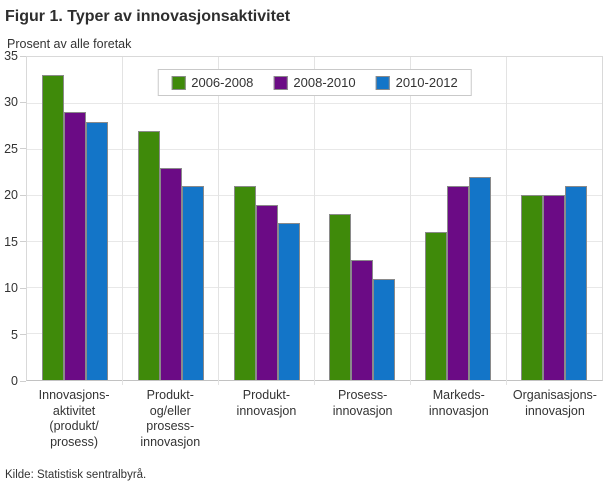 This screenshot has width=610, height=488. Describe the element at coordinates (11, 288) in the screenshot. I see `y-axis-tick-label: 10` at that location.